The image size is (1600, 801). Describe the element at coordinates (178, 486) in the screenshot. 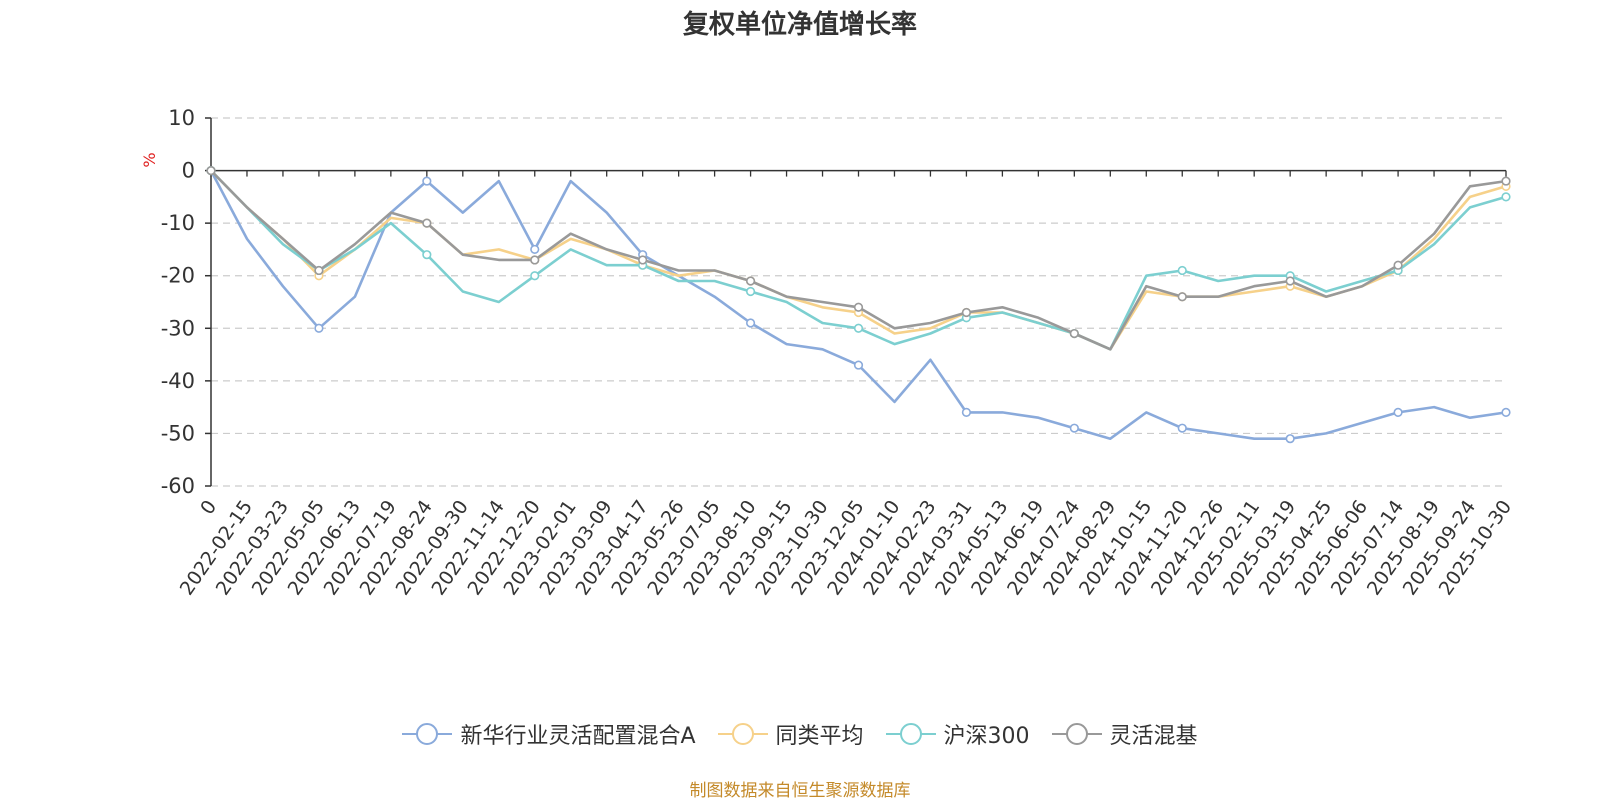

I see `y-tick-label: -60` at that location.